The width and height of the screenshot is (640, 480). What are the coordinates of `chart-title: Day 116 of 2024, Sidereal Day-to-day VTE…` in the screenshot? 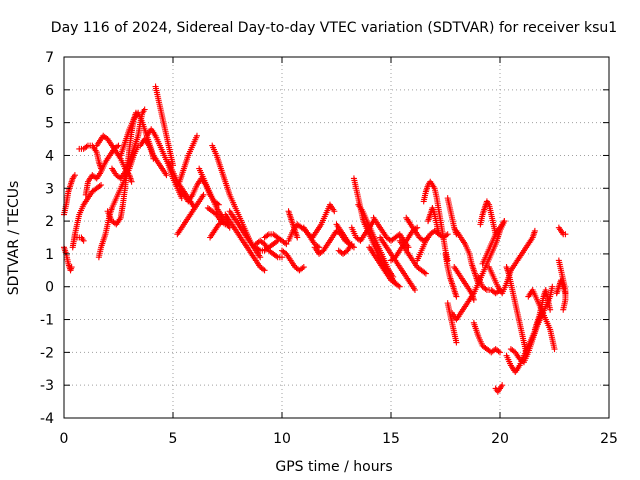 It's located at (334, 28).